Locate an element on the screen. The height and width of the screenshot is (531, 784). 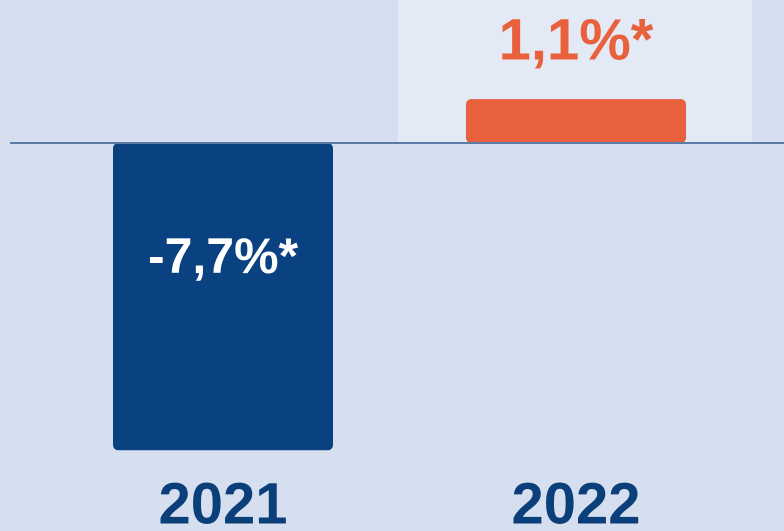
value-label: -7,7%* is located at coordinates (223, 256).